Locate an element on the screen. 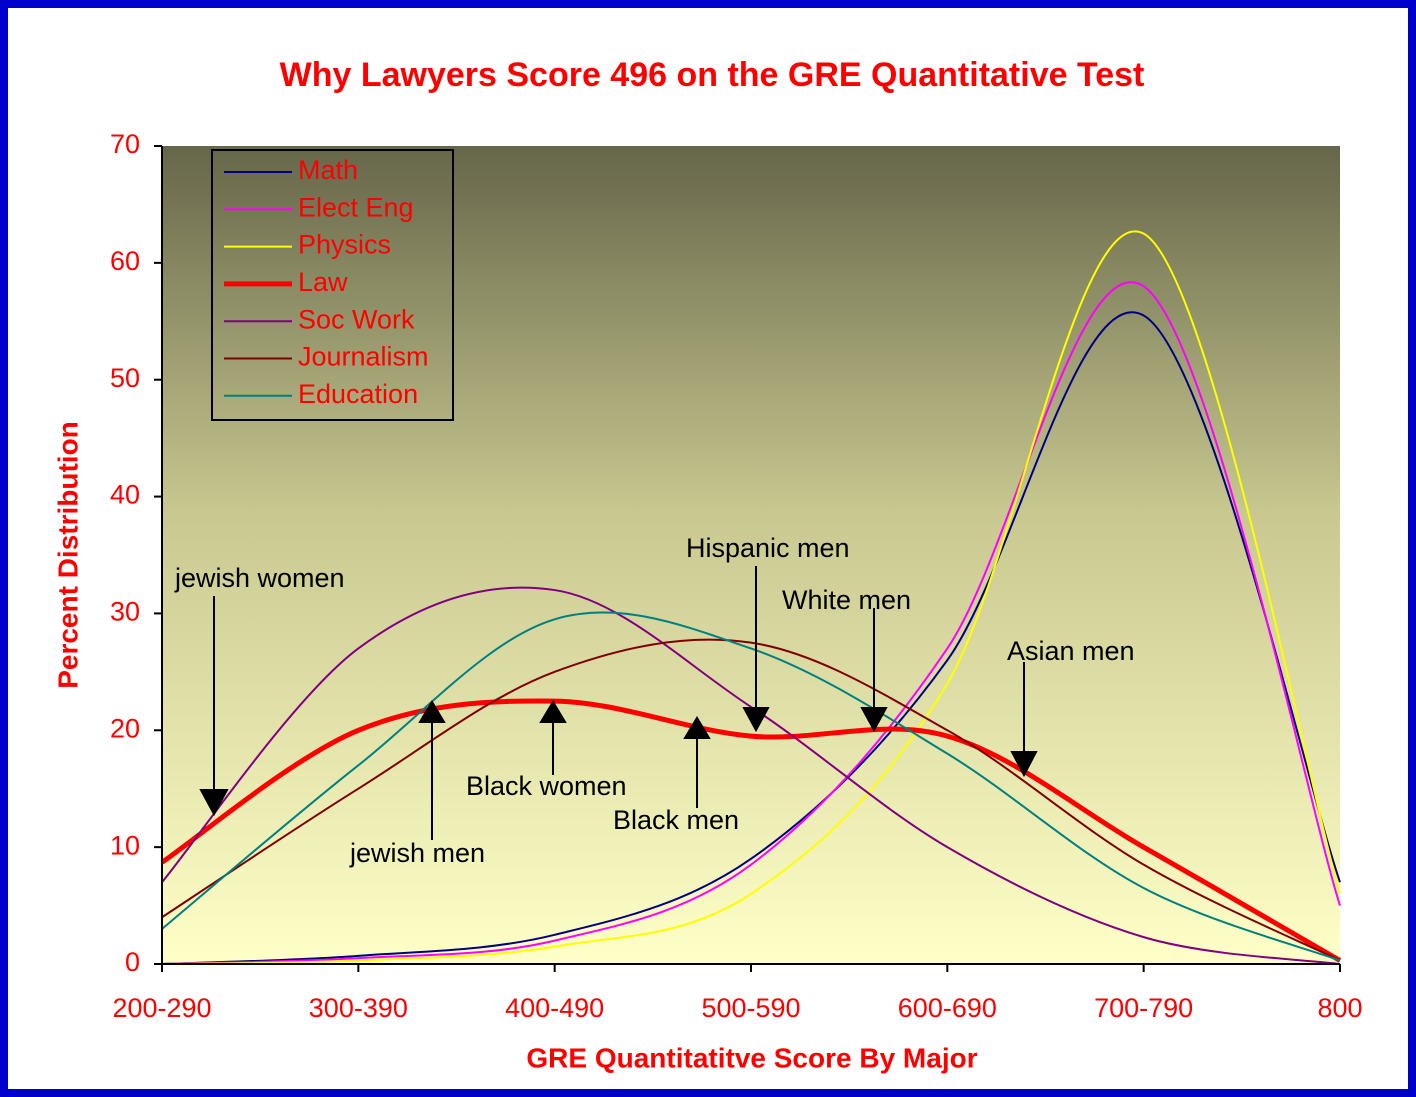 The width and height of the screenshot is (1416, 1097). annotation: jewish women is located at coordinates (259, 578).